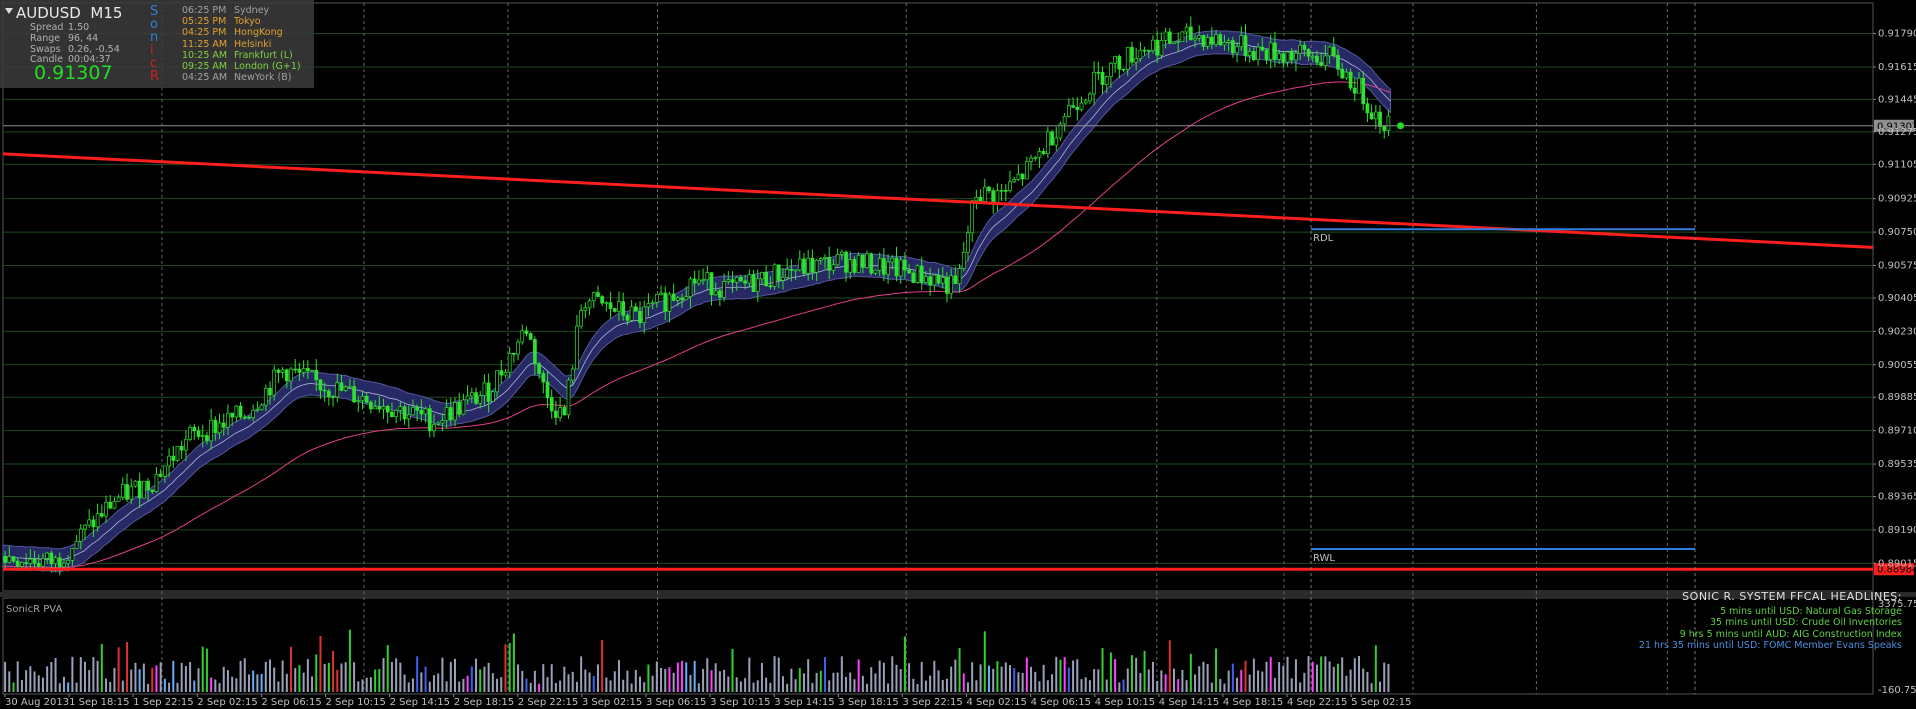 The image size is (1916, 709). Describe the element at coordinates (1897, 99) in the screenshot. I see `price-tick-label: 0.91445` at that location.